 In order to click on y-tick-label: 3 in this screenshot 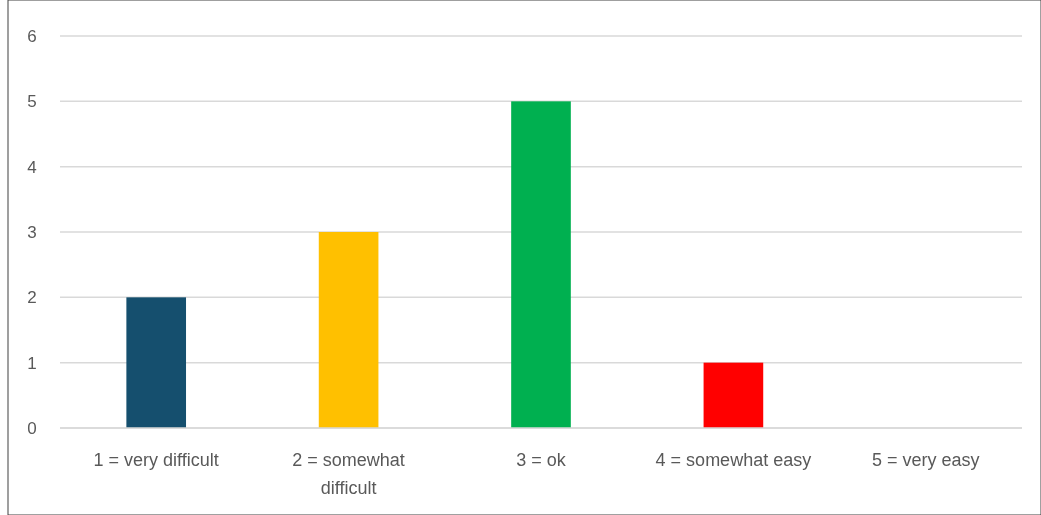, I will do `click(32, 232)`.